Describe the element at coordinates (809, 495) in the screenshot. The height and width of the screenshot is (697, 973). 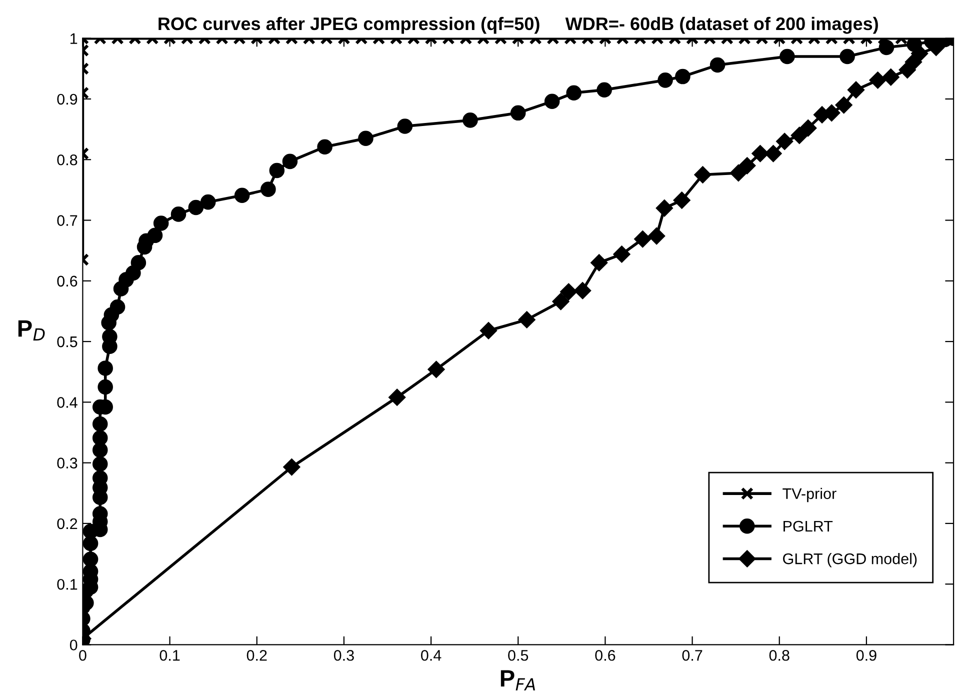
I see `legend-label: TV-prior` at that location.